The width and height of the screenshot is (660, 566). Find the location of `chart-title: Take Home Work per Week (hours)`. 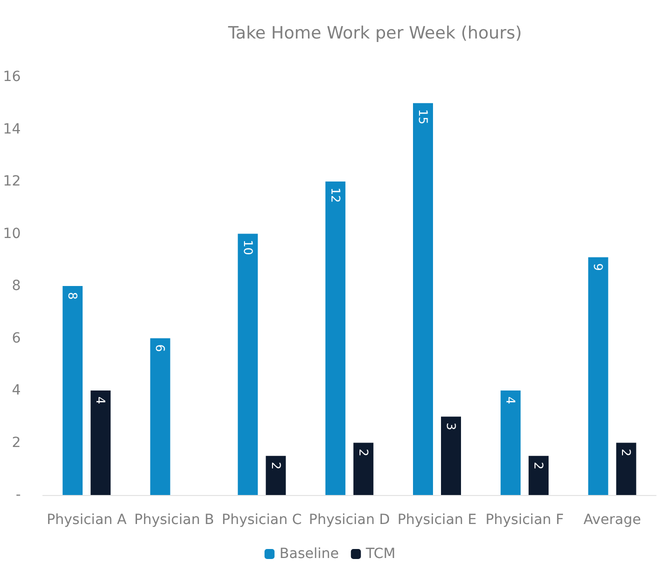

chart-title: Take Home Work per Week (hours) is located at coordinates (374, 34).